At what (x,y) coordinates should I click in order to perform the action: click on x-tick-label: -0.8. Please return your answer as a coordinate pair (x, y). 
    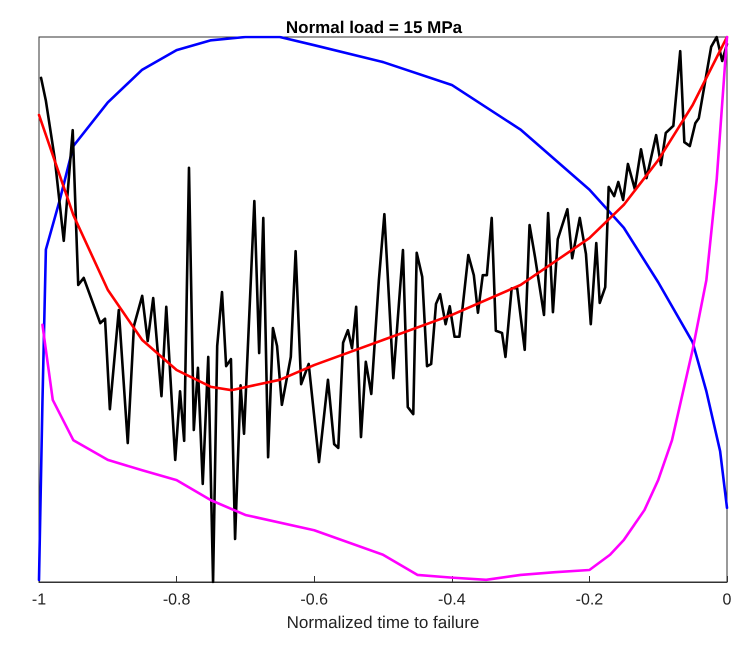
    Looking at the image, I should click on (176, 600).